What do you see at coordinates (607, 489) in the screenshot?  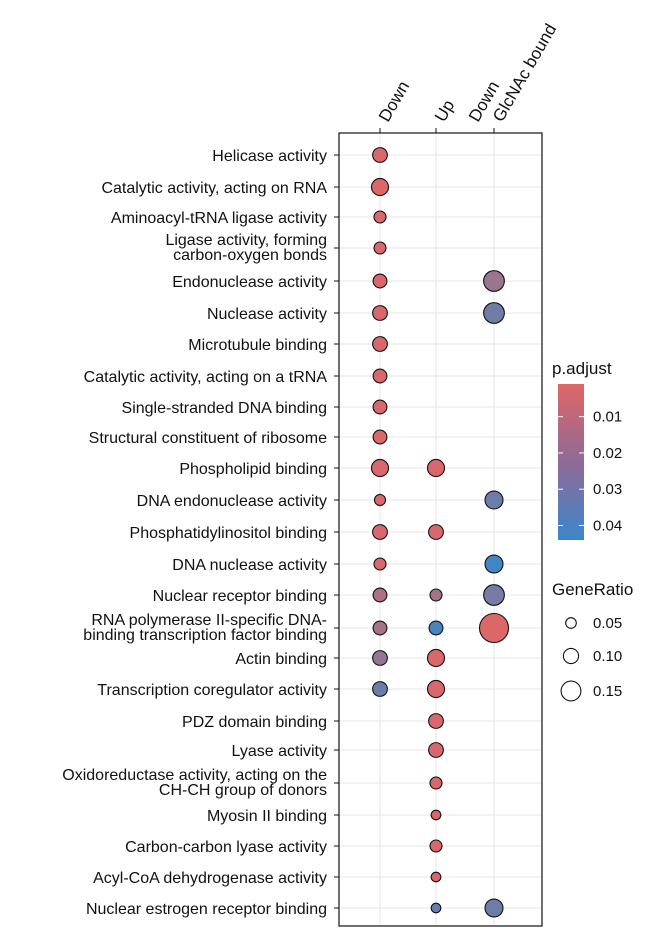 I see `color-tick-label: 0.03` at bounding box center [607, 489].